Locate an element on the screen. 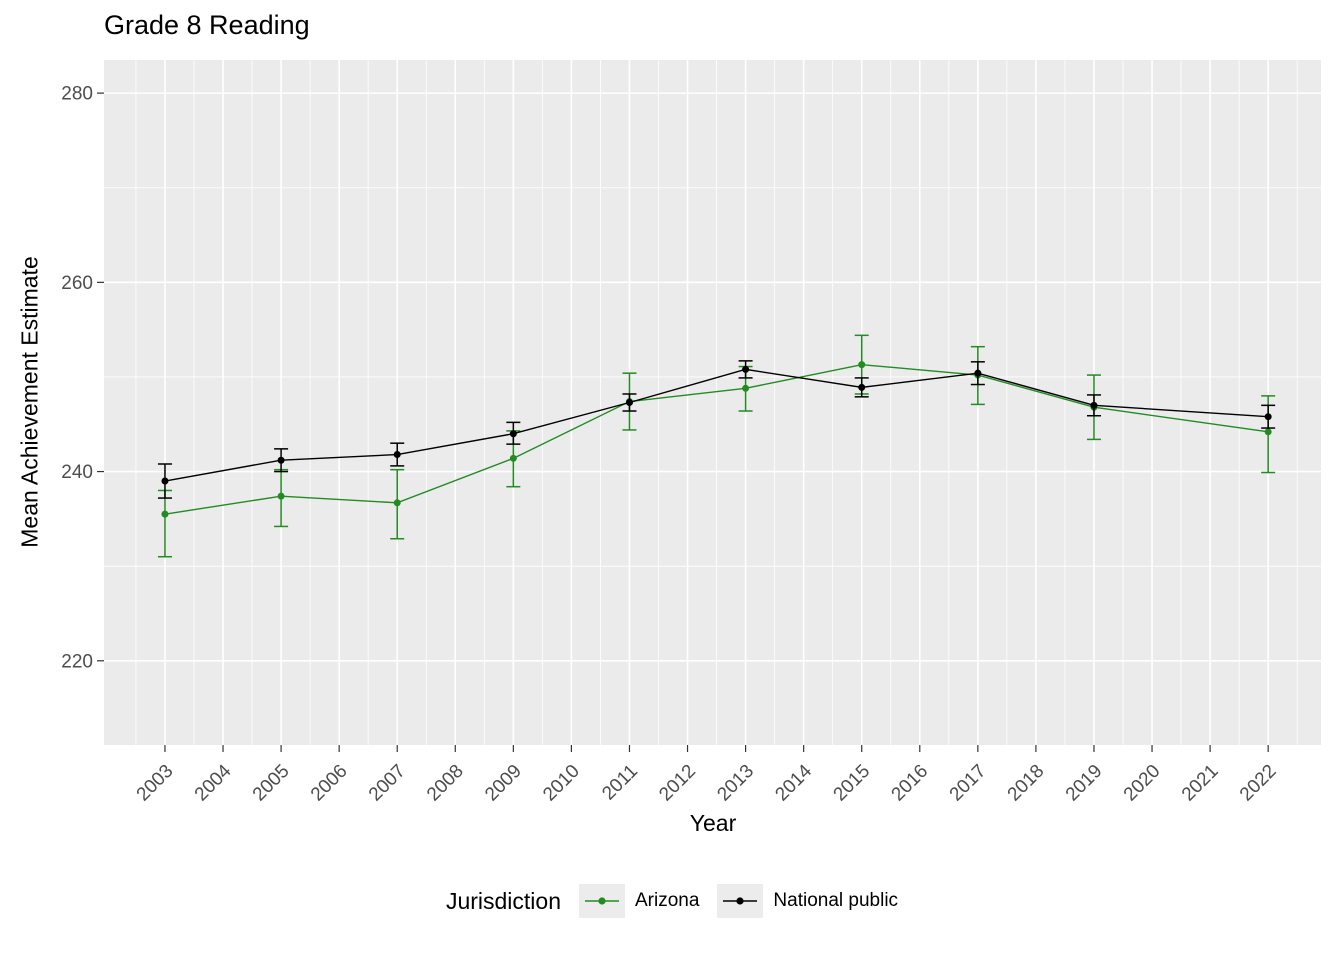 The width and height of the screenshot is (1344, 960). y-tick-label: 240 is located at coordinates (77, 472).